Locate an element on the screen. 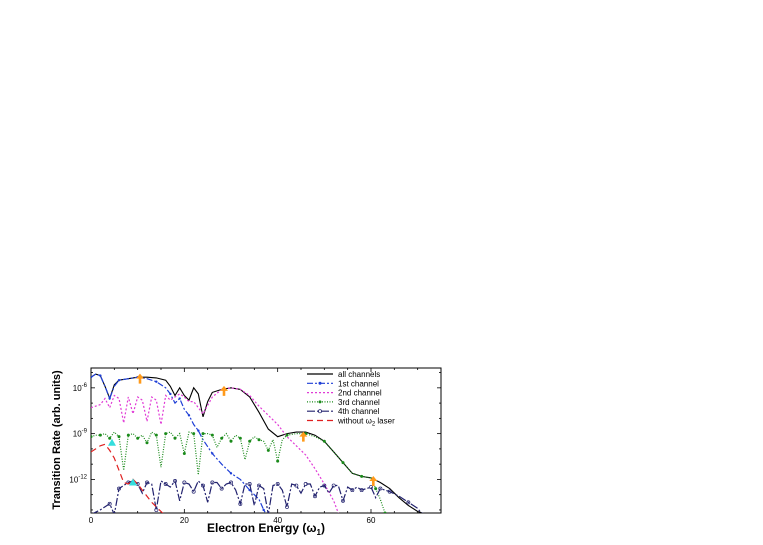  series-layer is located at coordinates (258, 443).